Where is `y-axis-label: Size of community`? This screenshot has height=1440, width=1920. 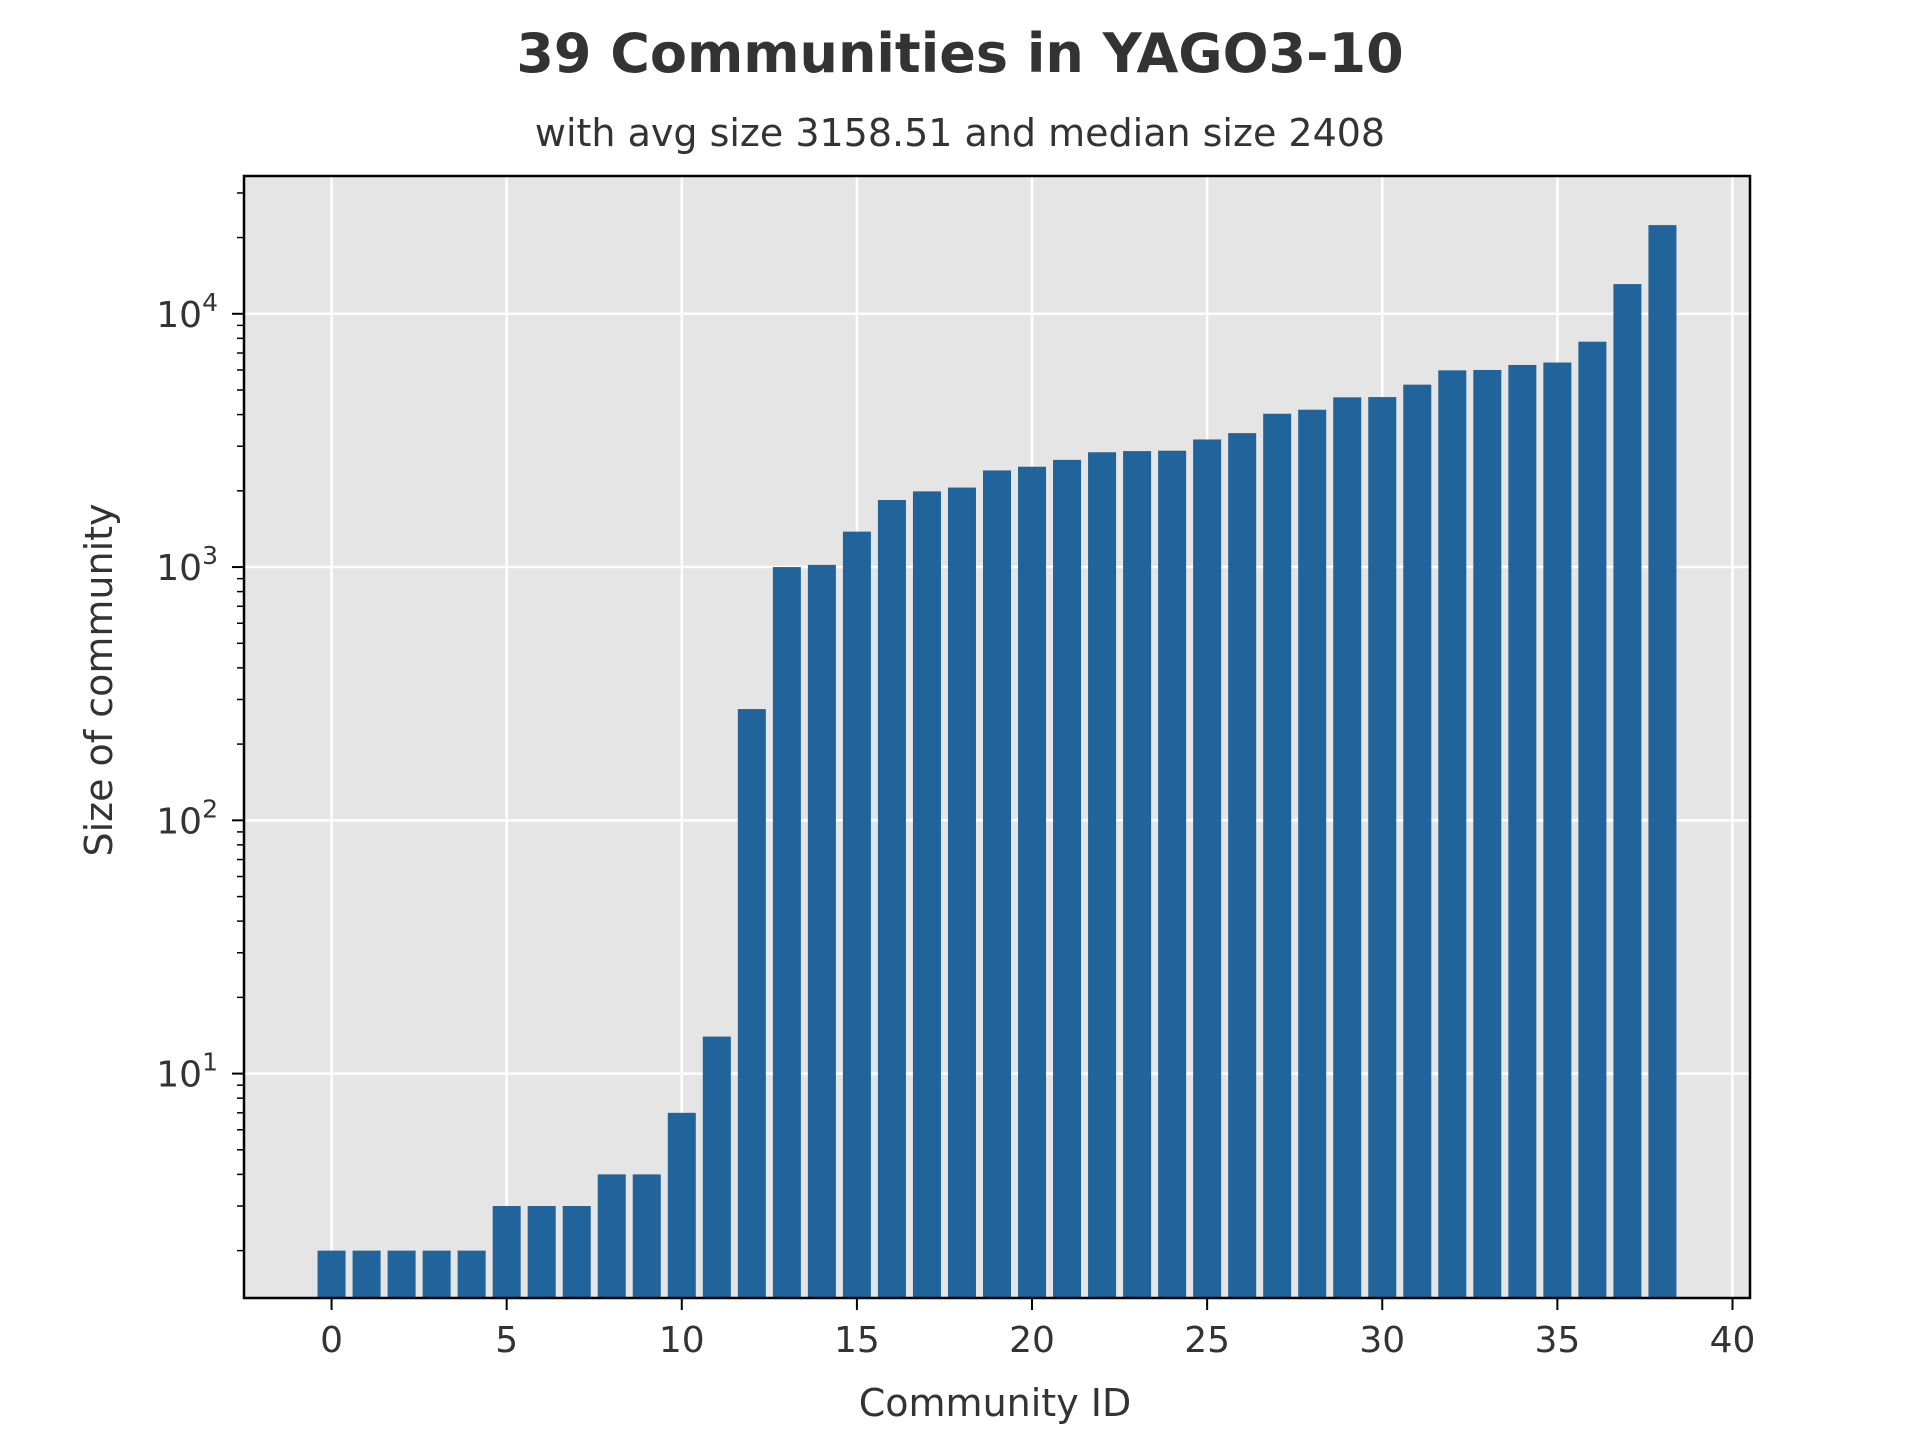
y-axis-label: Size of community is located at coordinates (99, 679).